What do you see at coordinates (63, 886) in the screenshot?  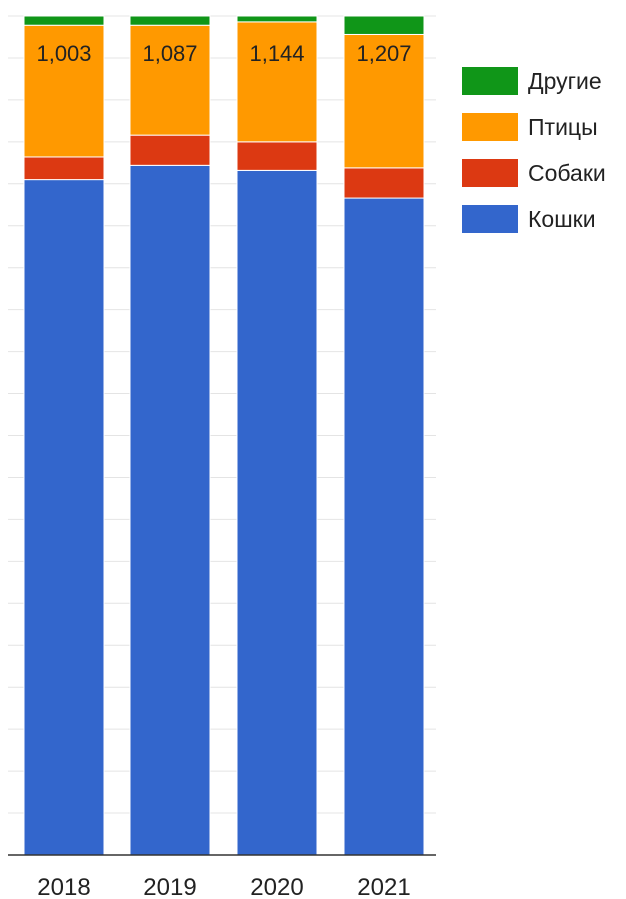 I see `x-tick-label: 2018` at bounding box center [63, 886].